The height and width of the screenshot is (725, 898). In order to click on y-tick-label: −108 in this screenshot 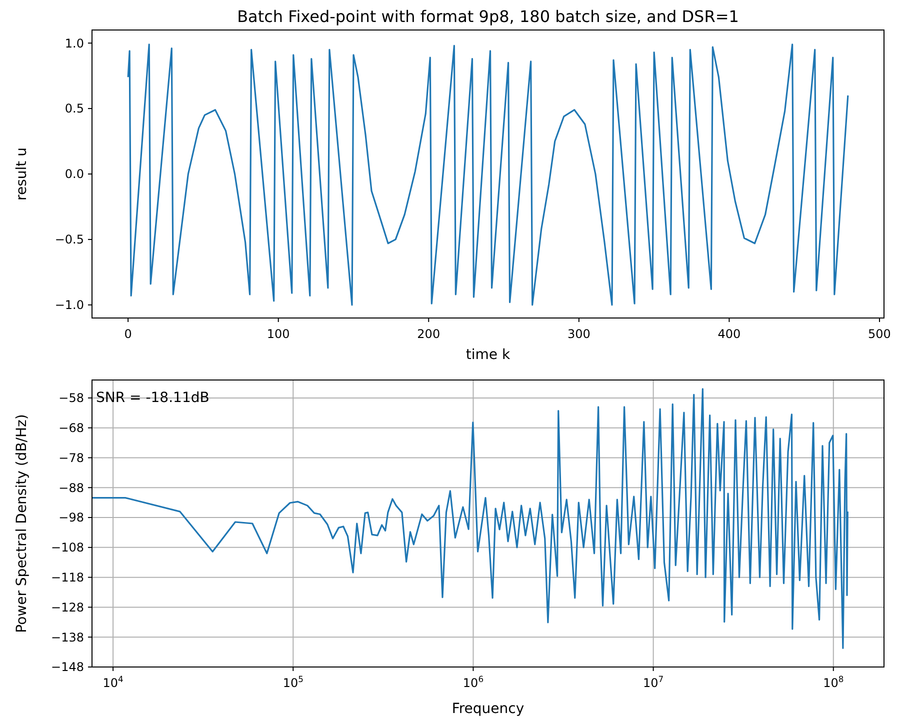, I will do `click(67, 547)`.